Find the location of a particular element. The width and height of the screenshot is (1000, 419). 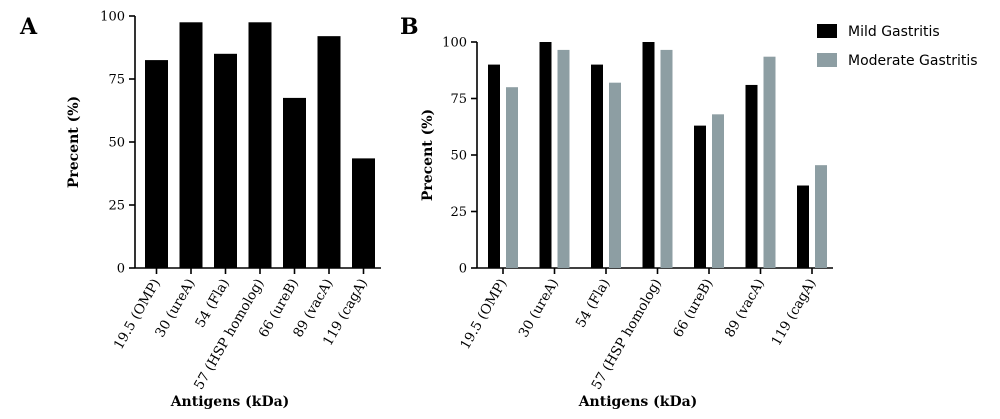

panel-a-label: A is located at coordinates (28, 27).